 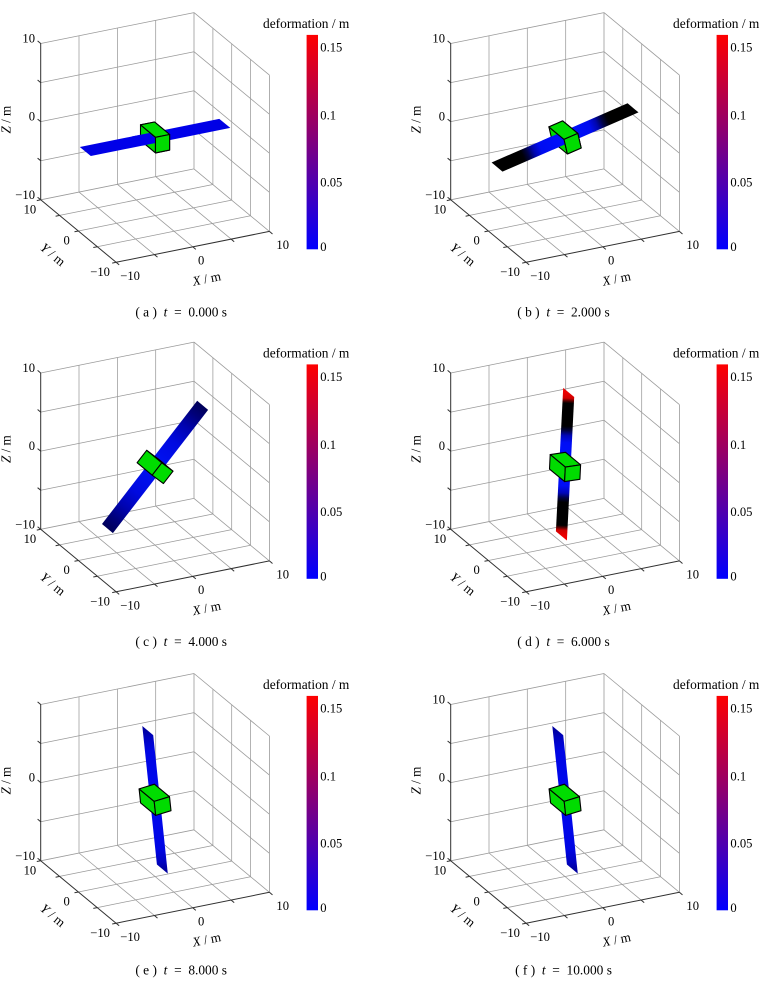 What do you see at coordinates (181, 641) in the screenshot?
I see `svg-text: ( c ) t = 4.000 s` at bounding box center [181, 641].